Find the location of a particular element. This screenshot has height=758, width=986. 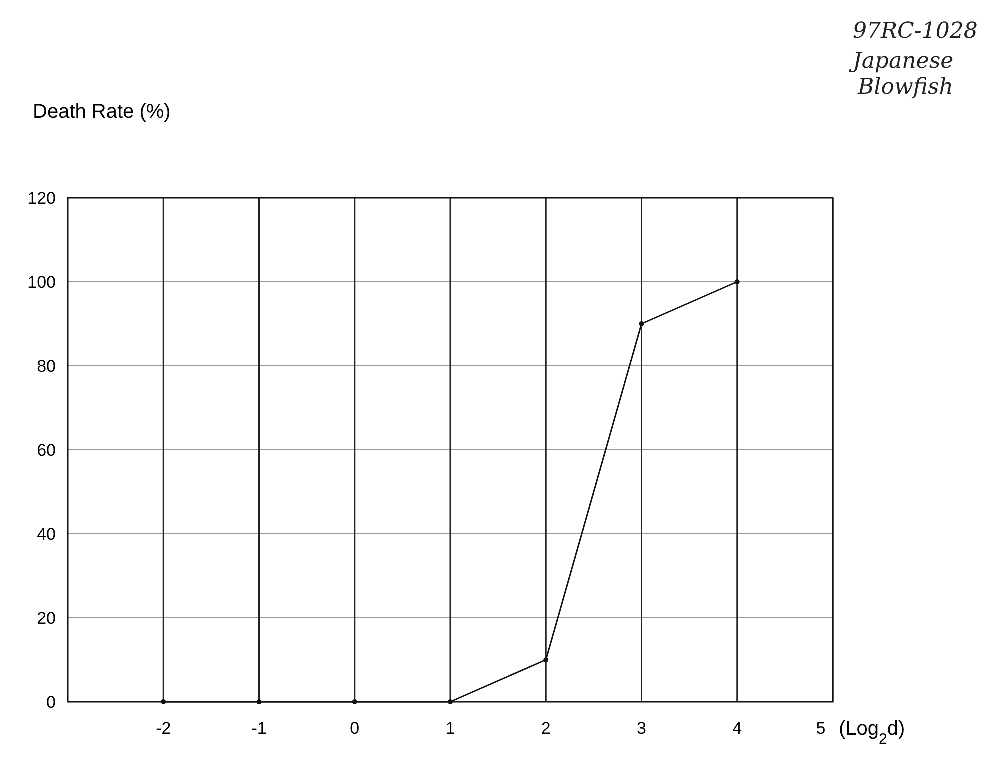

y-tick-label: 40 is located at coordinates (46, 534).